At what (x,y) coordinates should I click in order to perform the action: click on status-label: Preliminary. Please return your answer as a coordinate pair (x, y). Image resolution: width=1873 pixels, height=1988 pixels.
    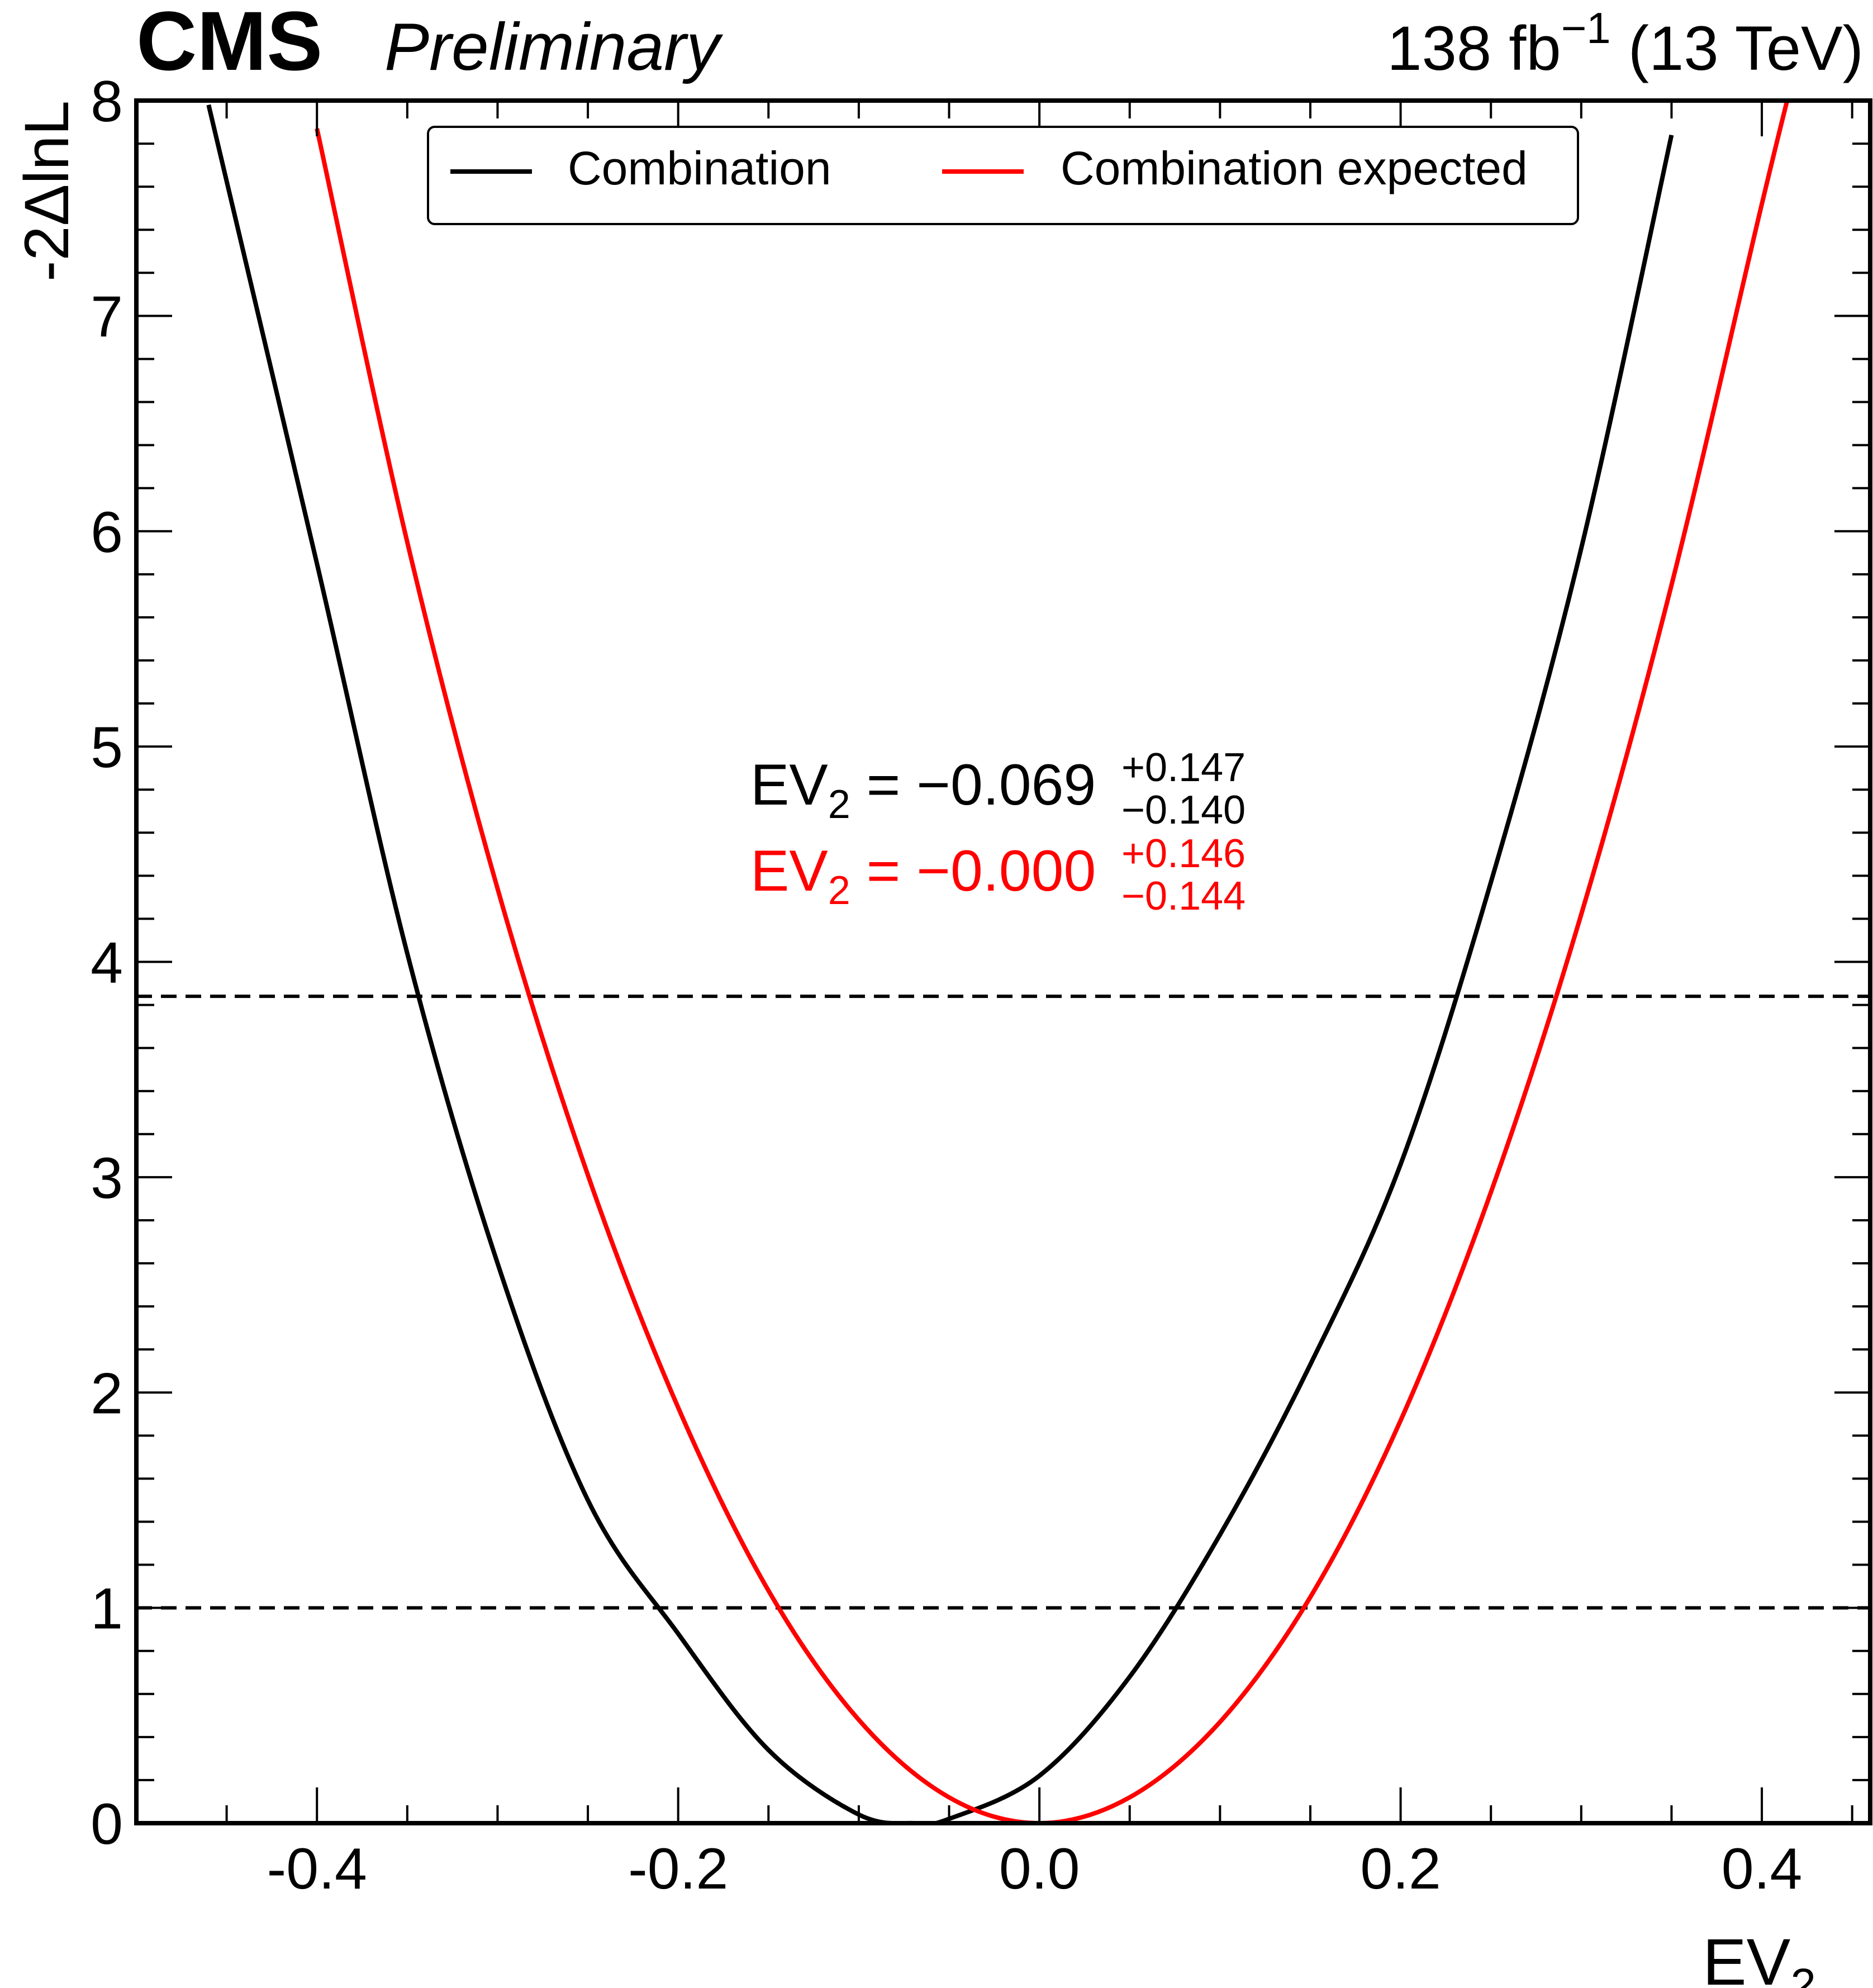
    Looking at the image, I should click on (554, 46).